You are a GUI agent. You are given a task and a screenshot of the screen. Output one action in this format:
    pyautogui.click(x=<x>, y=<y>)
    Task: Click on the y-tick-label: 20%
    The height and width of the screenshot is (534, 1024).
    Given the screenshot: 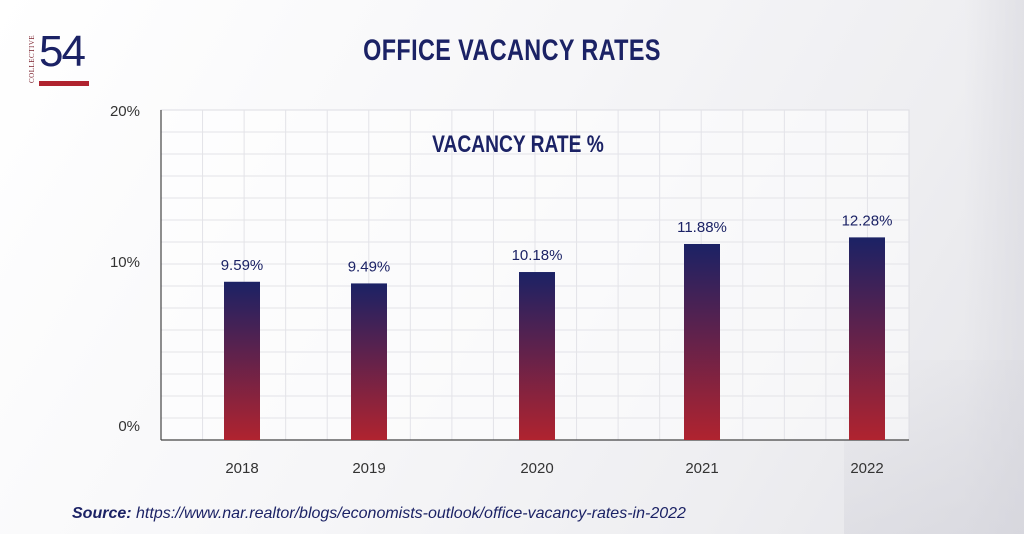 What is the action you would take?
    pyautogui.click(x=125, y=111)
    